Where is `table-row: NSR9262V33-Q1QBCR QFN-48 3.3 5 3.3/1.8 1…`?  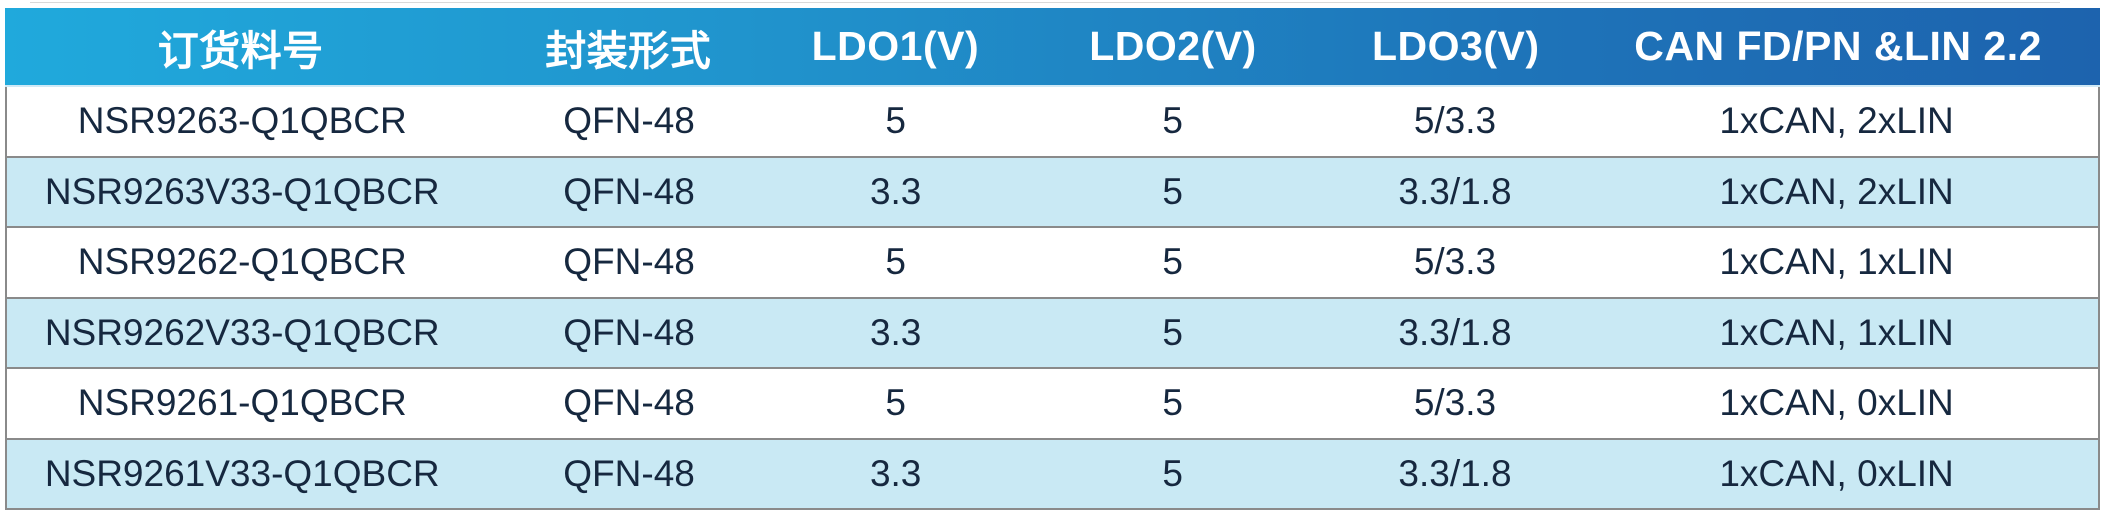
table-row: NSR9262V33-Q1QBCR QFN-48 3.3 5 3.3/1.8 1… is located at coordinates (1052, 331).